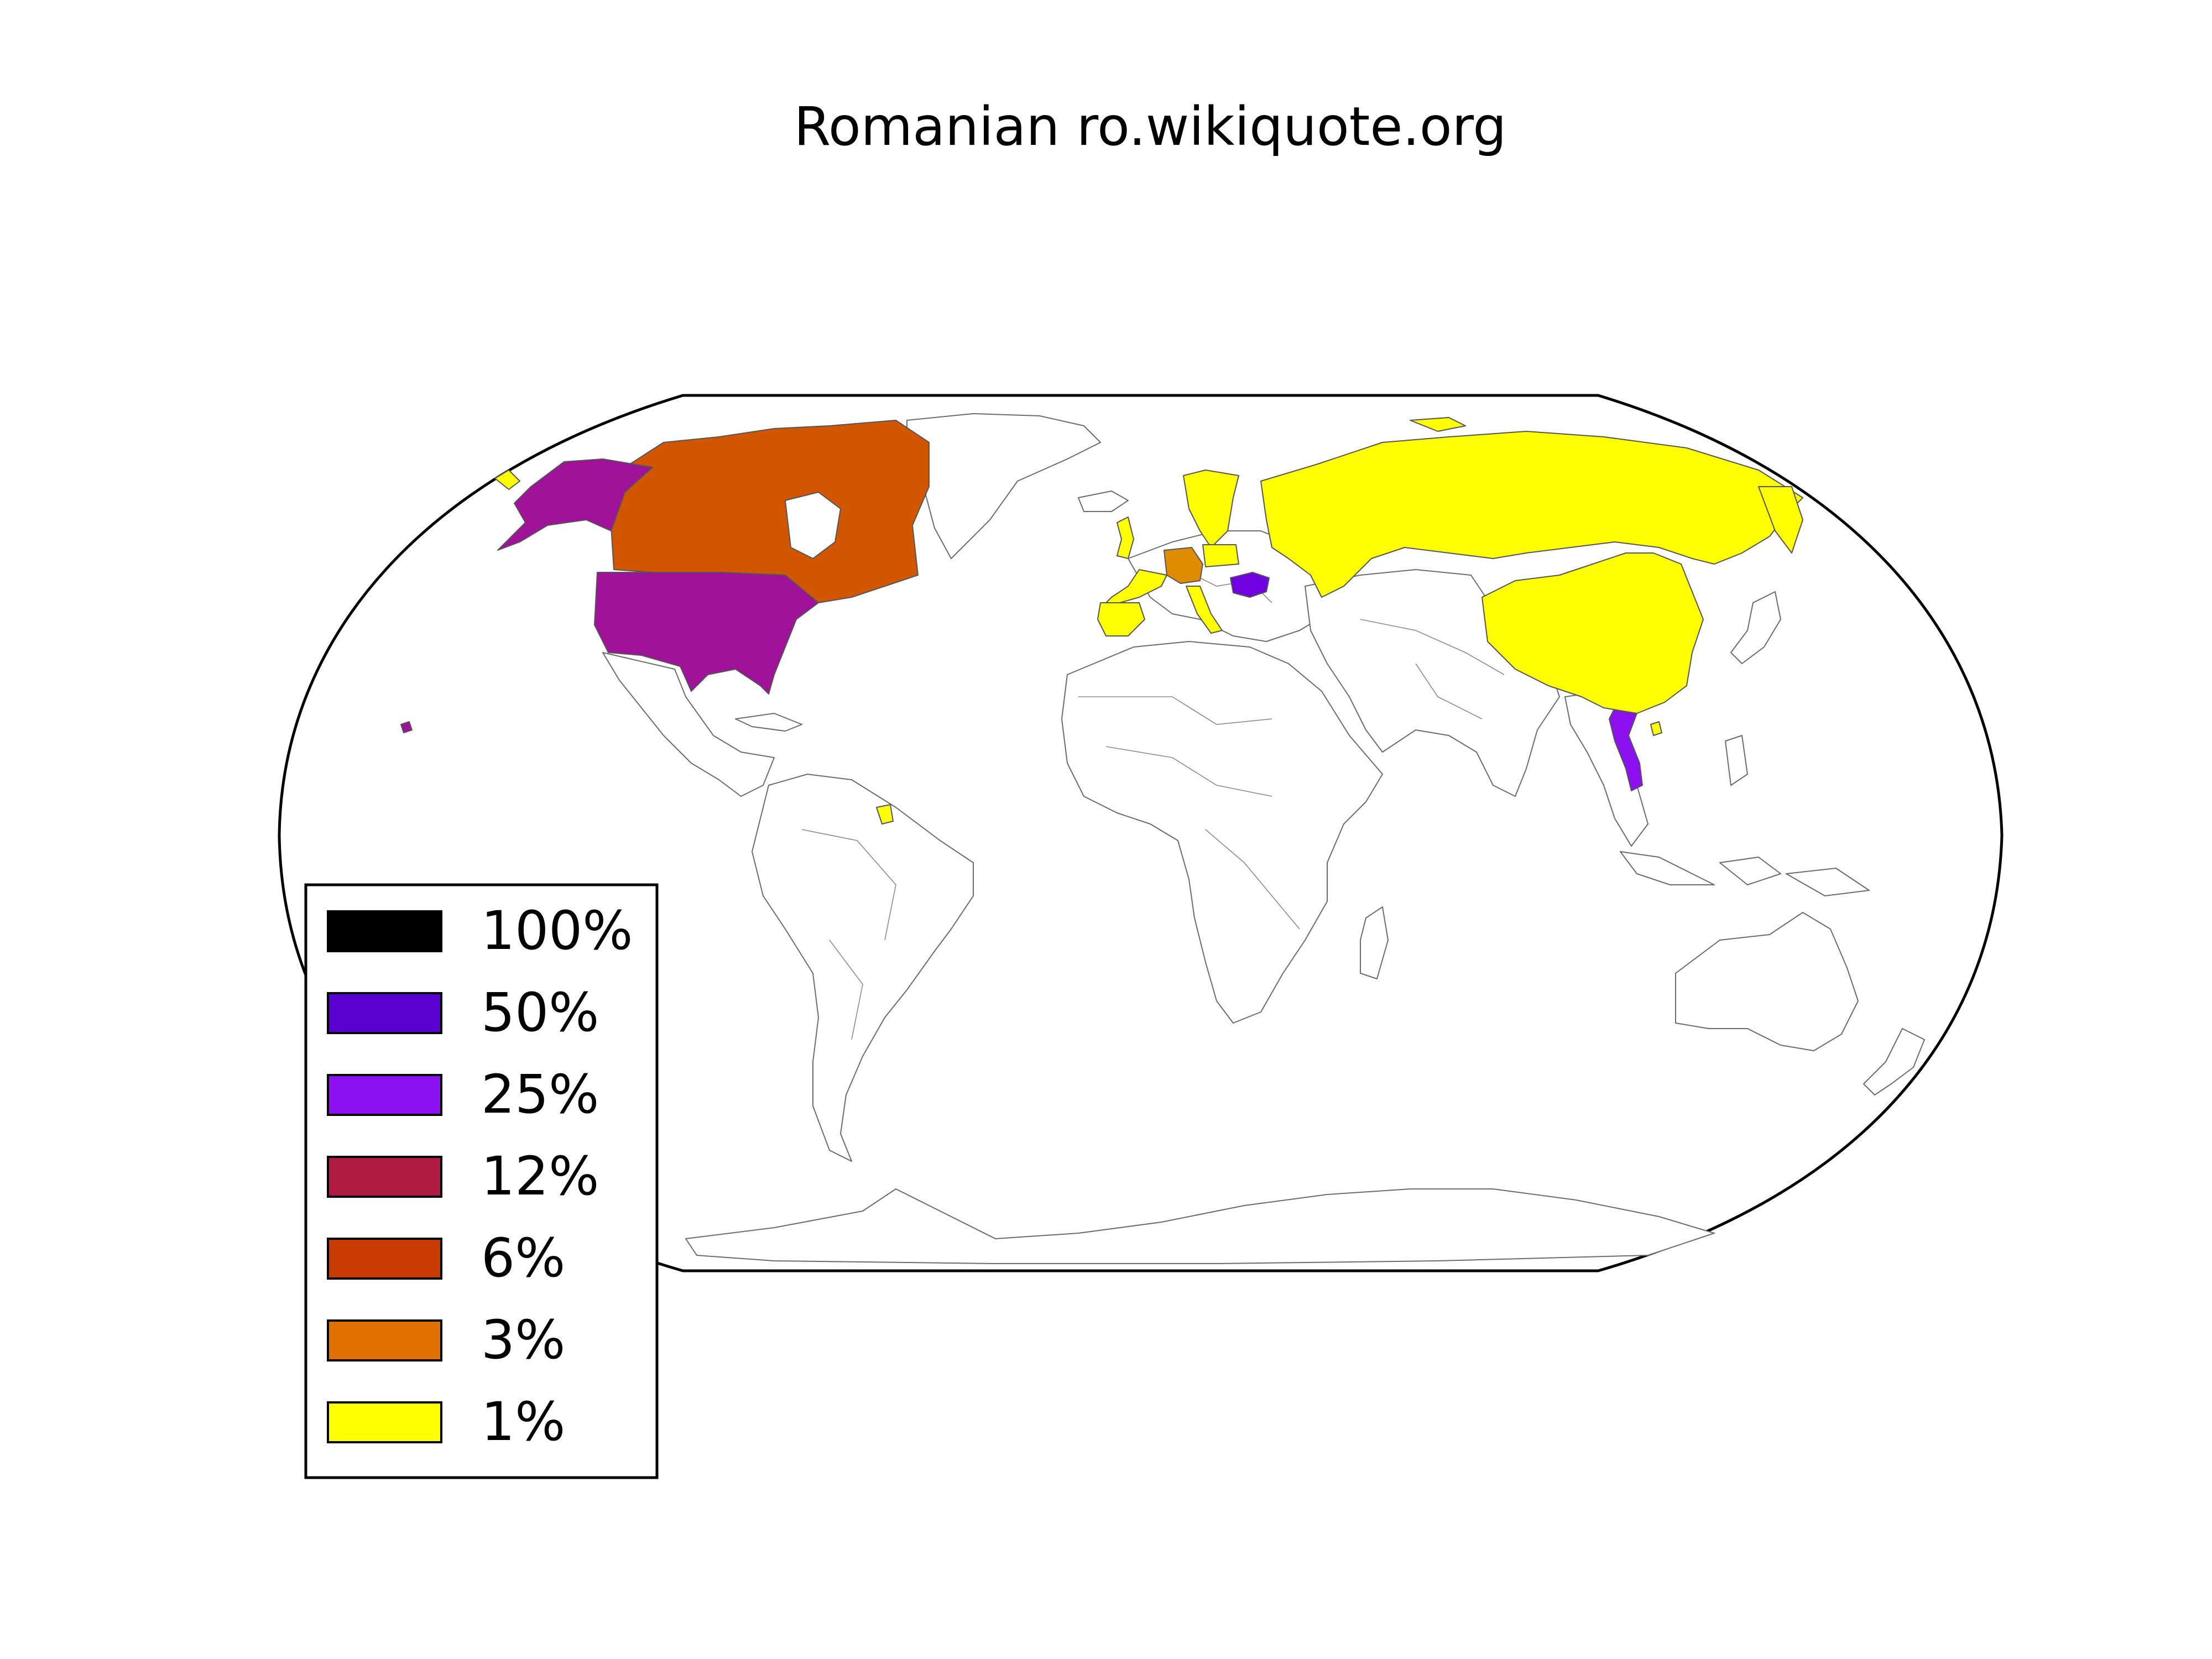 Image resolution: width=2212 pixels, height=1659 pixels. What do you see at coordinates (1104, 502) in the screenshot?
I see `iceland-shape` at bounding box center [1104, 502].